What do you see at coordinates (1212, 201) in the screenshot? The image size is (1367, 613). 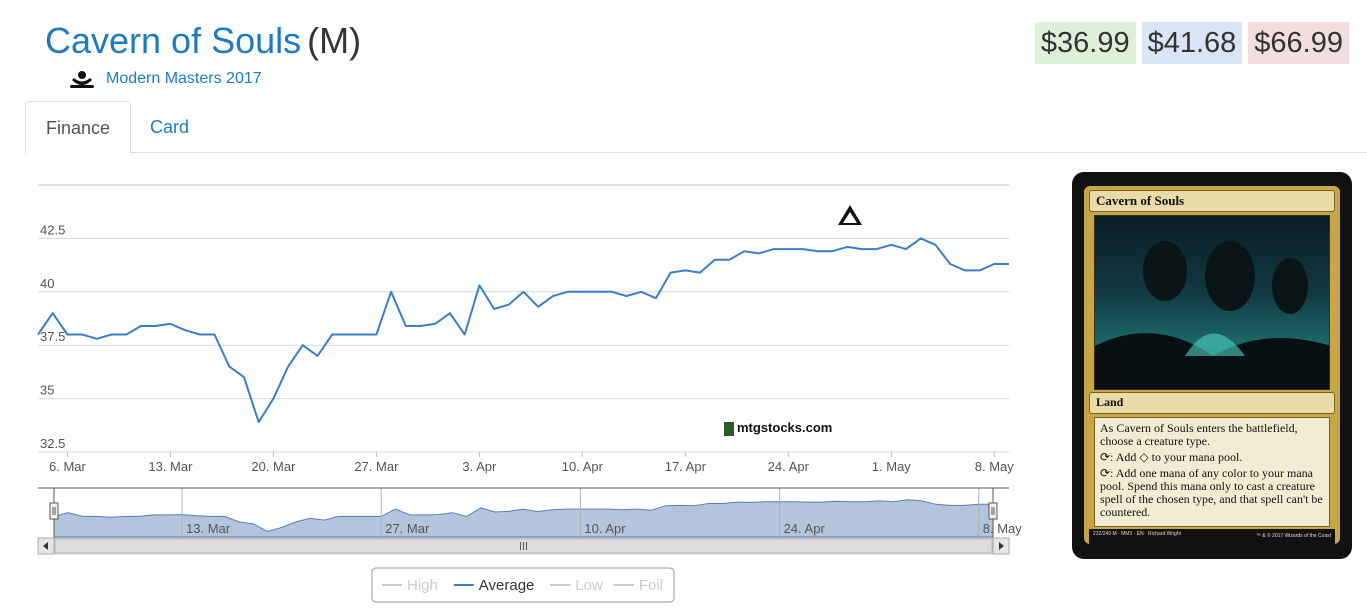 I see `card-image-title: Cavern of Souls` at bounding box center [1212, 201].